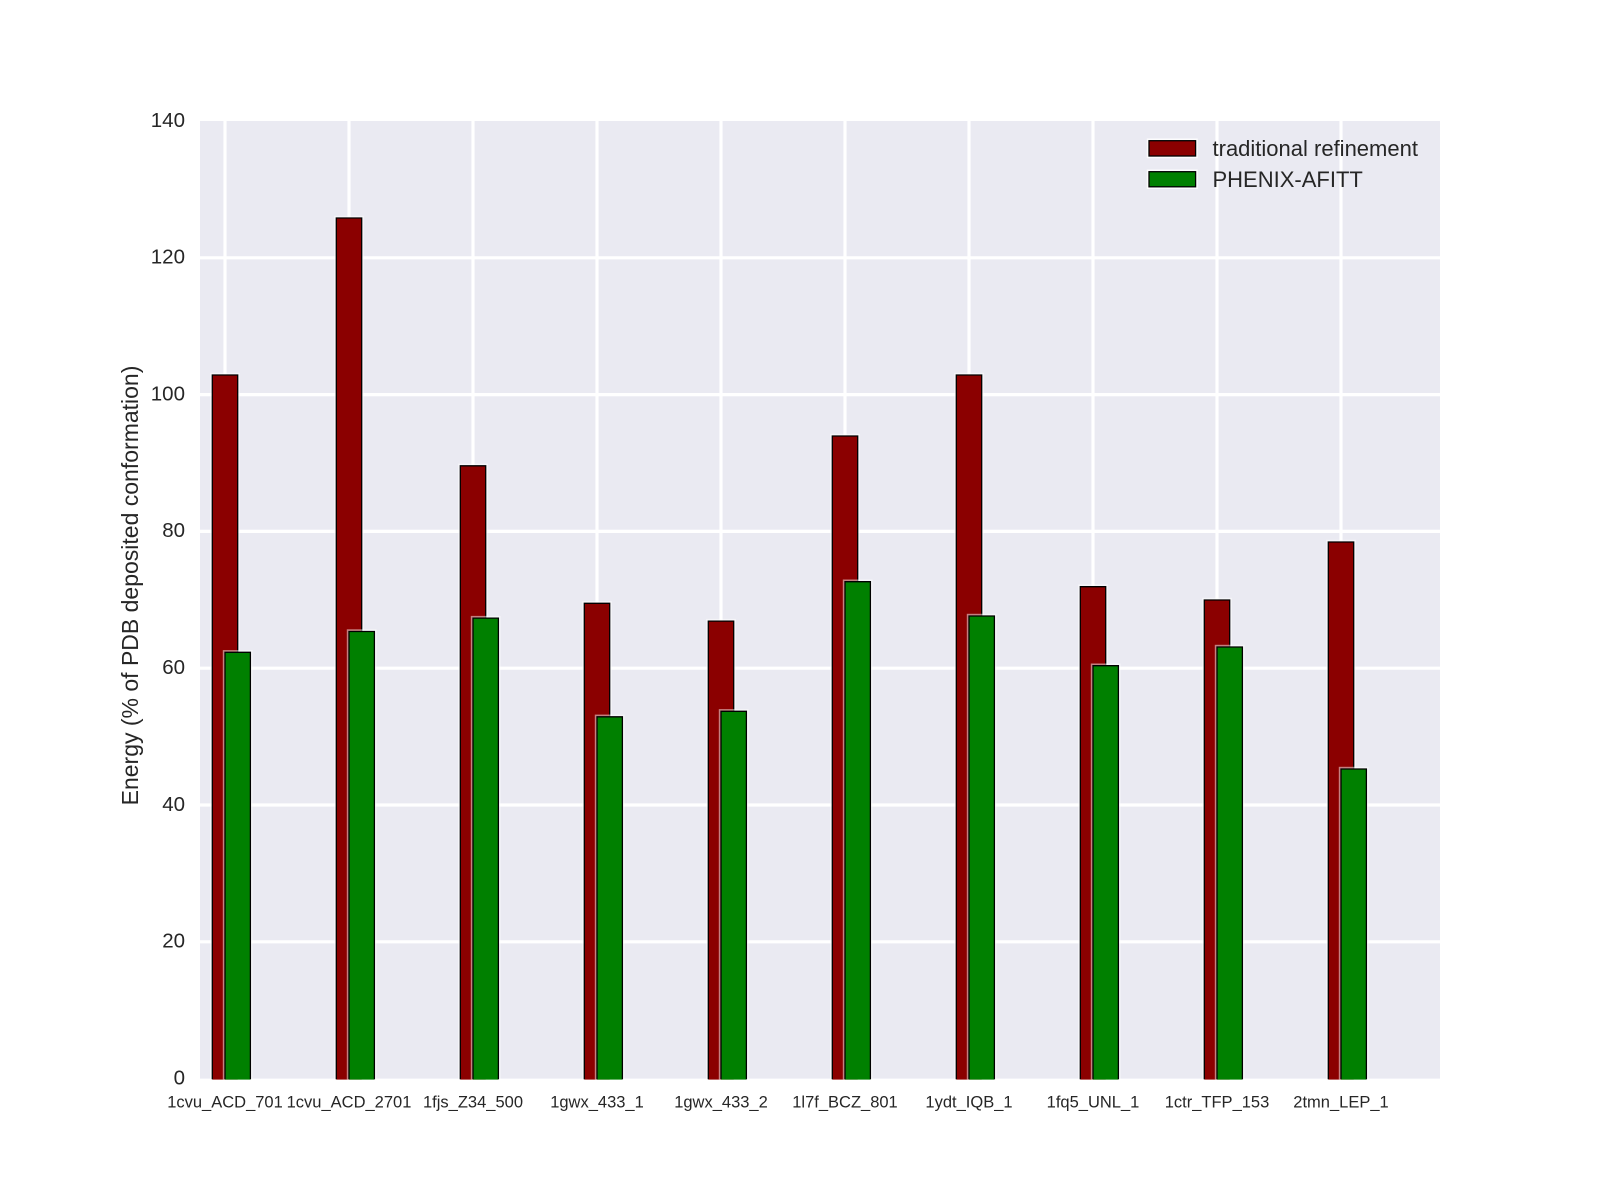  What do you see at coordinates (173, 941) in the screenshot?
I see `svg-text: 20` at bounding box center [173, 941].